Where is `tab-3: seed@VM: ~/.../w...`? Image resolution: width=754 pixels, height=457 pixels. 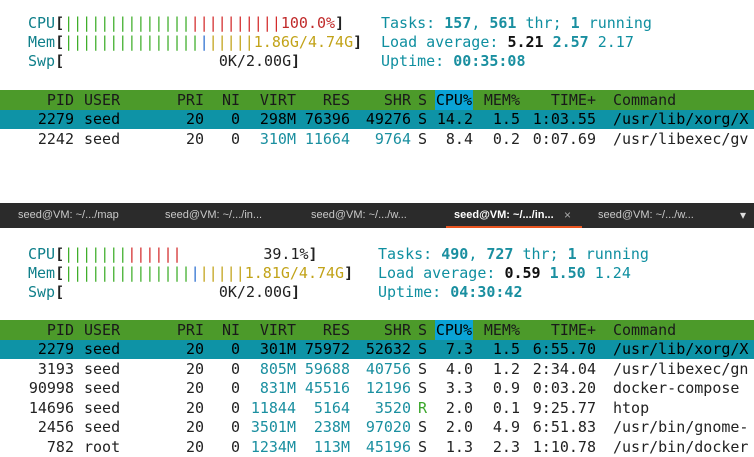 tab-3: seed@VM: ~/.../w... is located at coordinates (359, 215).